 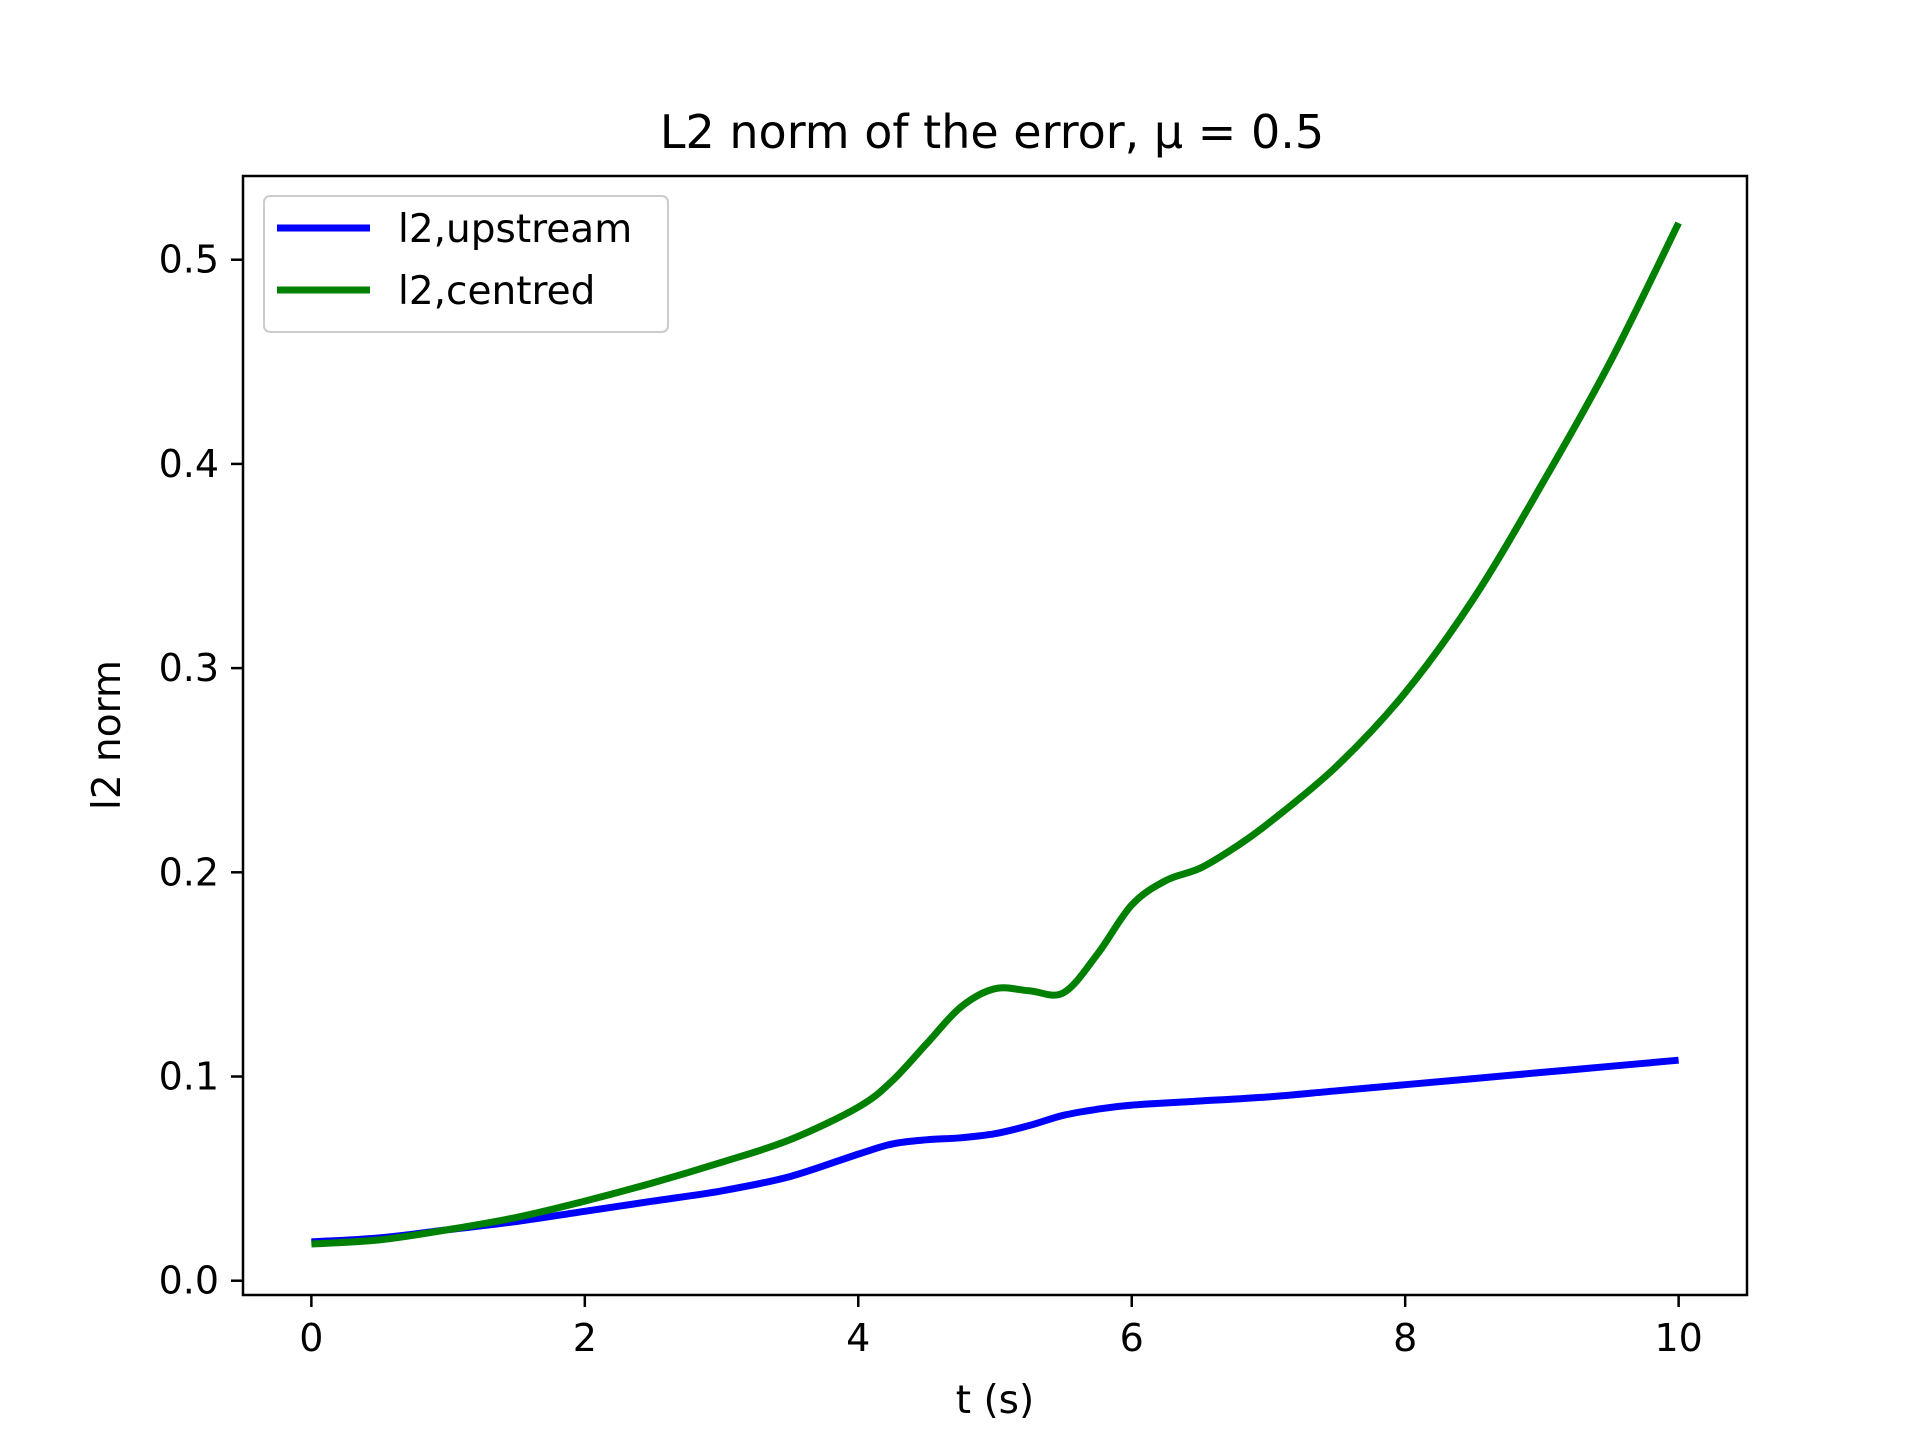 What do you see at coordinates (585, 1338) in the screenshot?
I see `x-tick-label: 2` at bounding box center [585, 1338].